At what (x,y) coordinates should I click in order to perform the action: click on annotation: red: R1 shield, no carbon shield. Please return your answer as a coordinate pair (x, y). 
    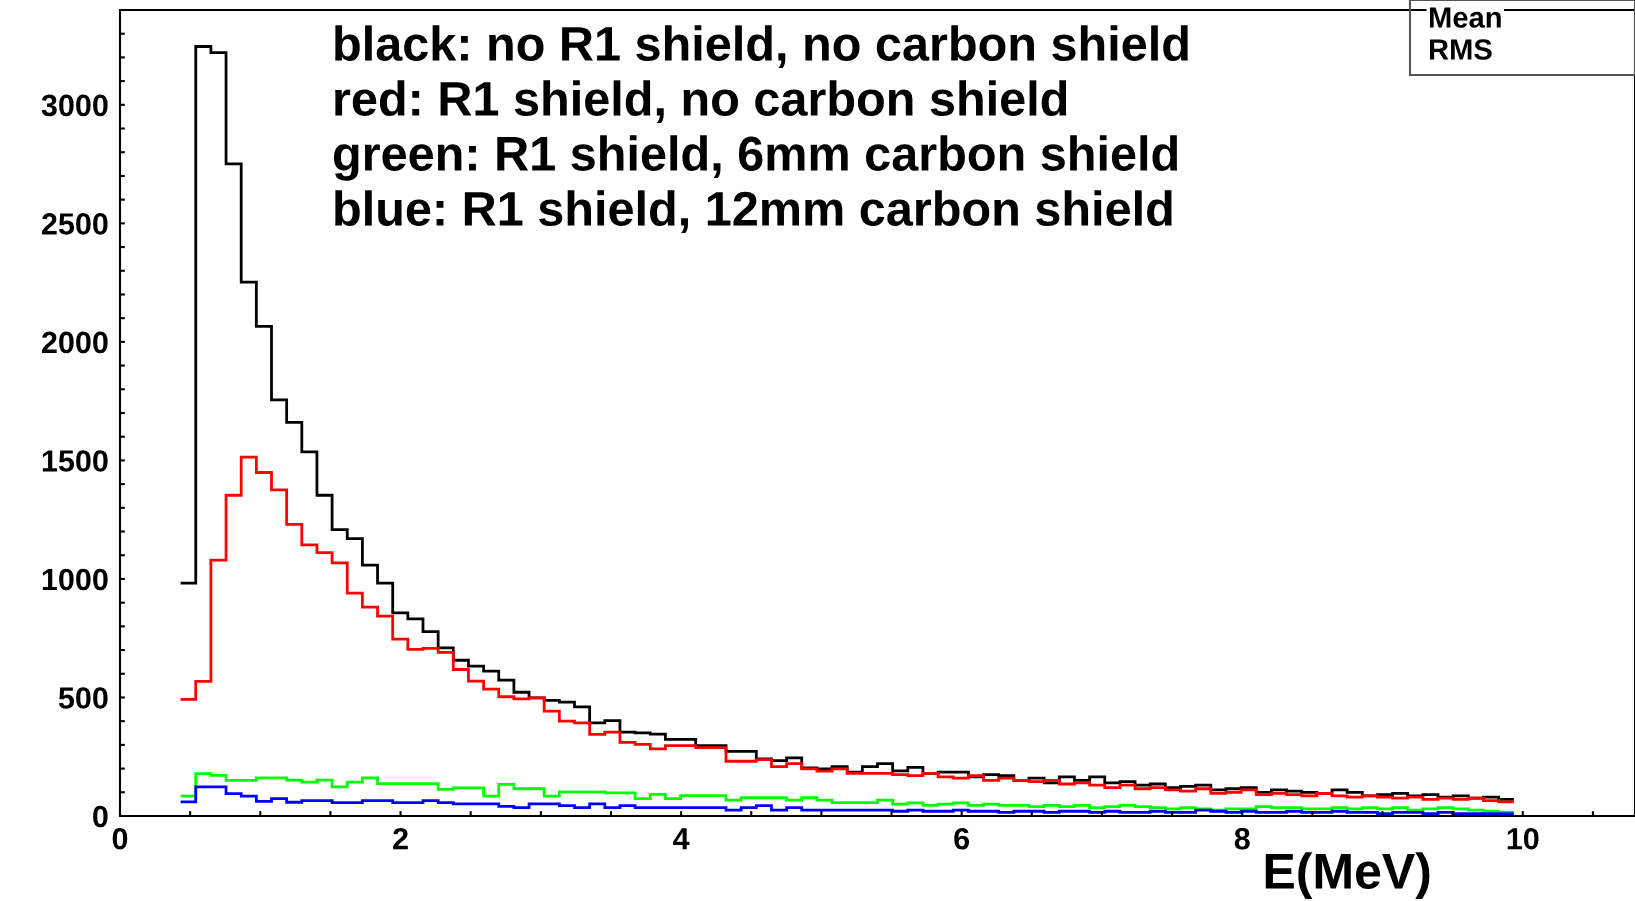
    Looking at the image, I should click on (701, 102).